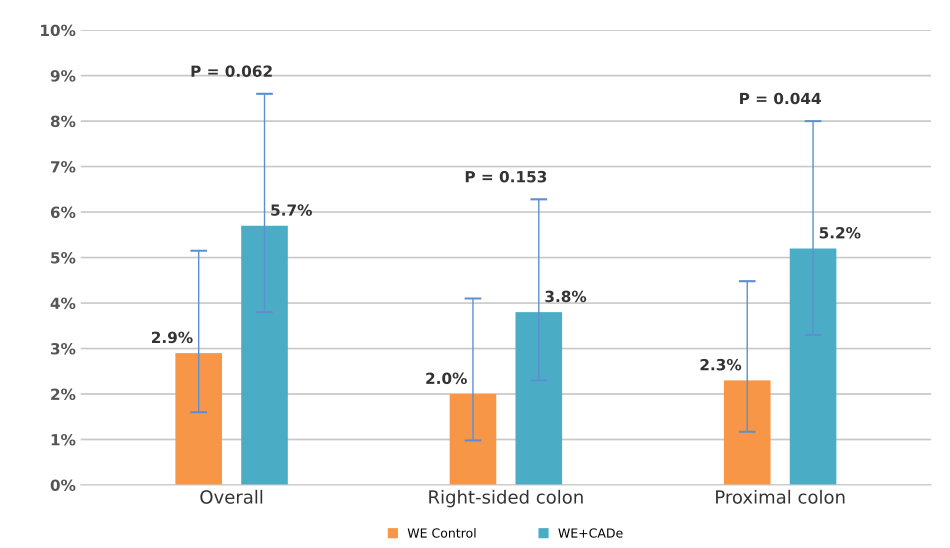 The image size is (950, 548). Describe the element at coordinates (63, 348) in the screenshot. I see `y-tick-label: 3%` at that location.